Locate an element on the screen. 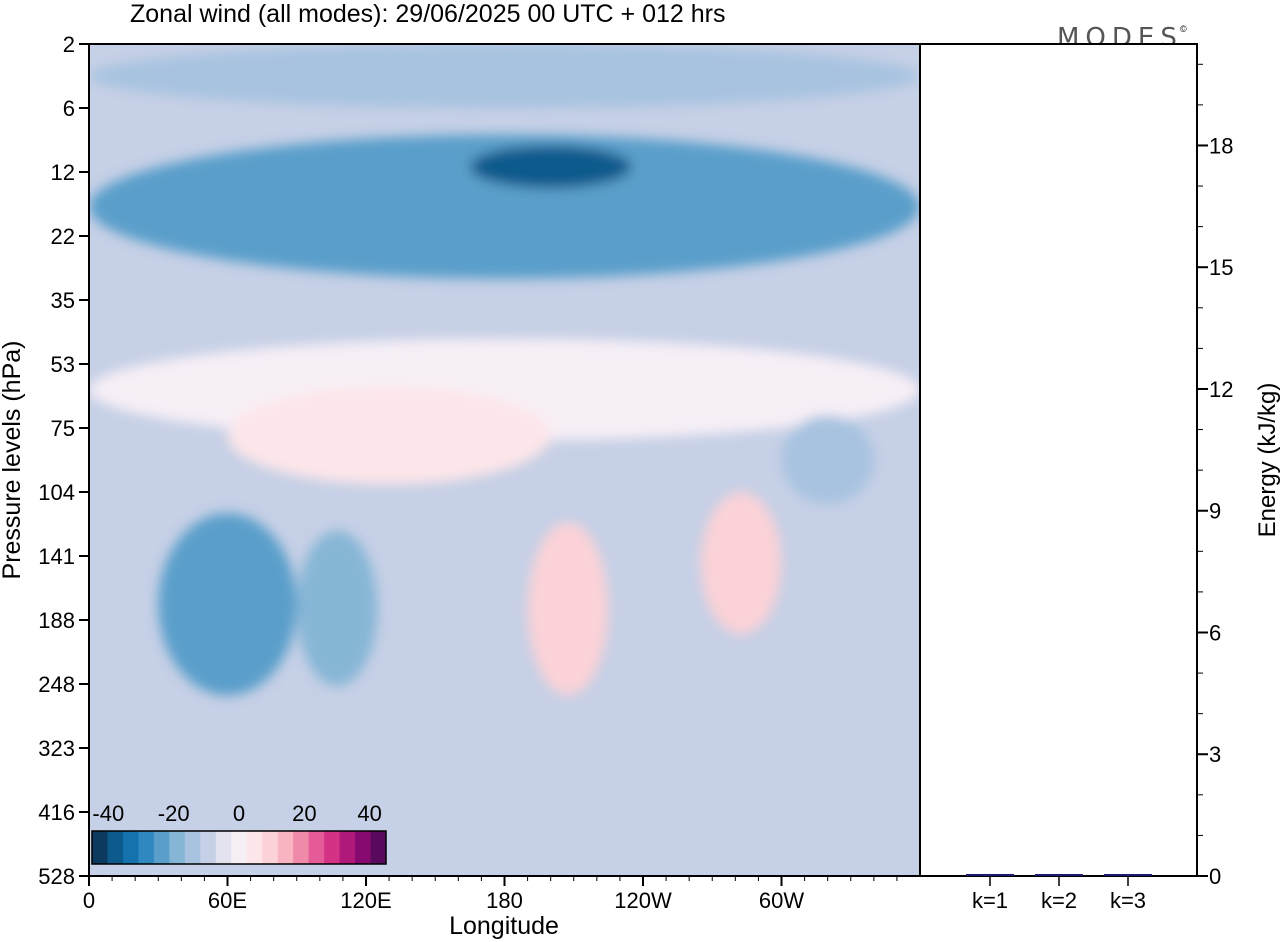 Image resolution: width=1280 pixels, height=942 pixels. y-tick-label: 12 is located at coordinates (63, 172).